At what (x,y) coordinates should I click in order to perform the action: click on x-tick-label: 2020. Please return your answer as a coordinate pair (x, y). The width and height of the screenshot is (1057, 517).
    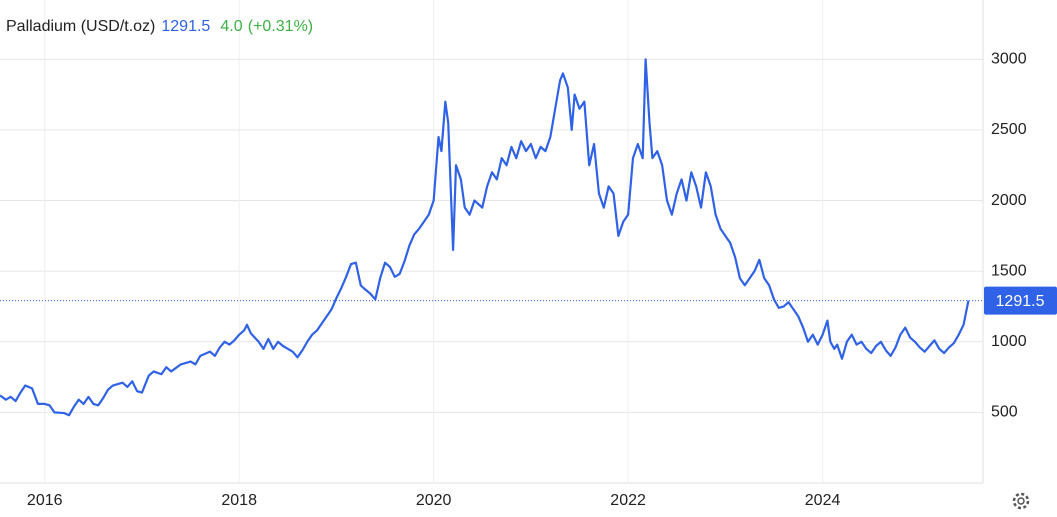
    Looking at the image, I should click on (434, 500).